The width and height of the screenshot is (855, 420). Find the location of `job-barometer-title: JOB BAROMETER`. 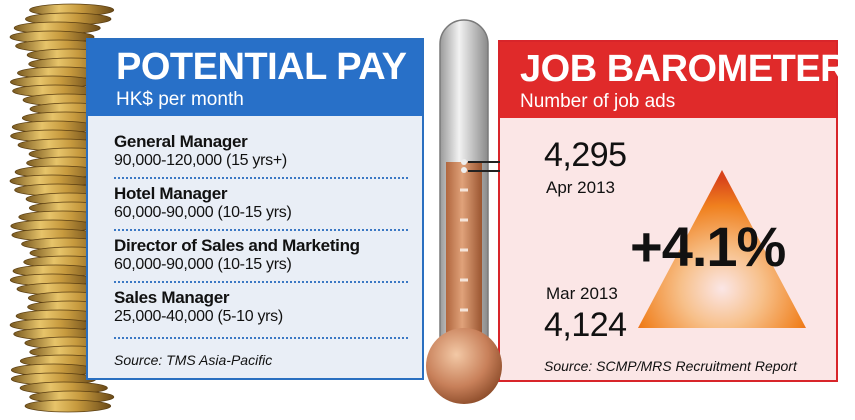

job-barometer-title: JOB BAROMETER is located at coordinates (684, 69).